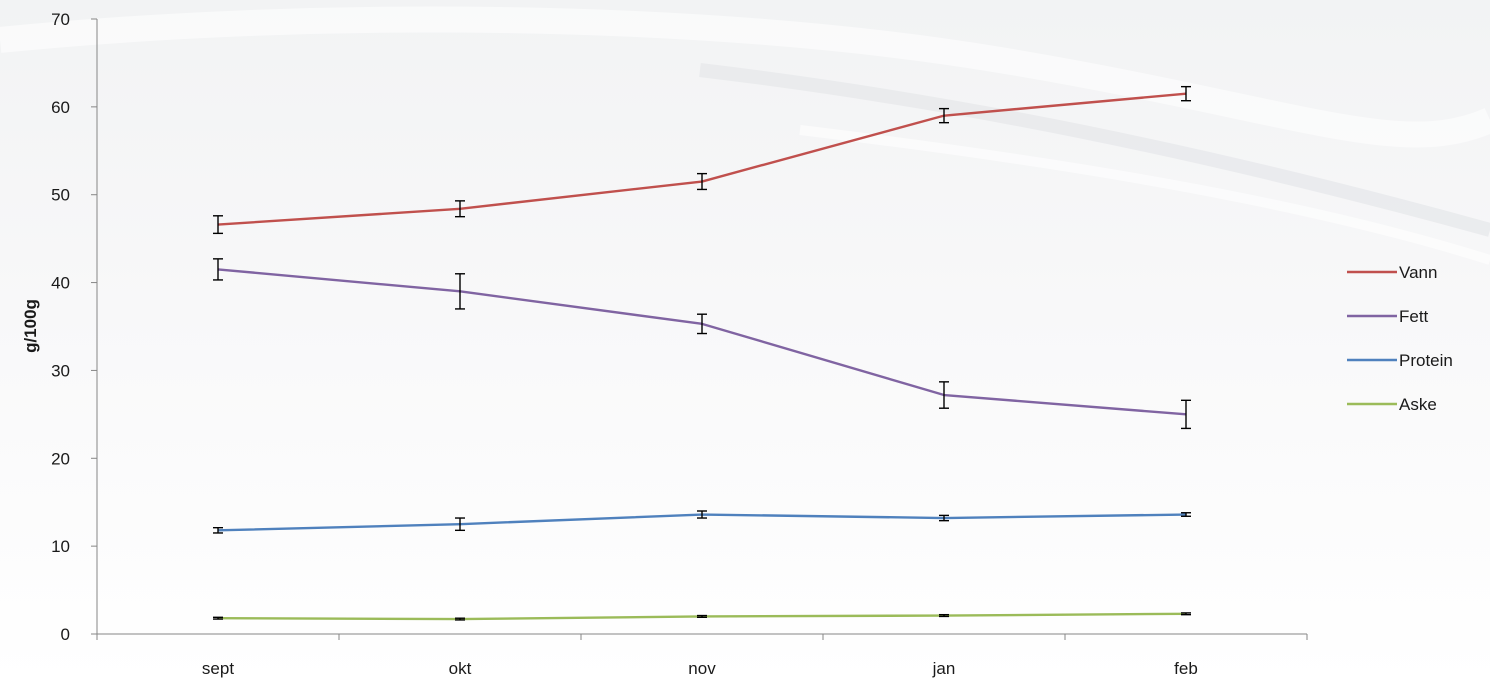  I want to click on y-tick-label: 70, so click(60, 19).